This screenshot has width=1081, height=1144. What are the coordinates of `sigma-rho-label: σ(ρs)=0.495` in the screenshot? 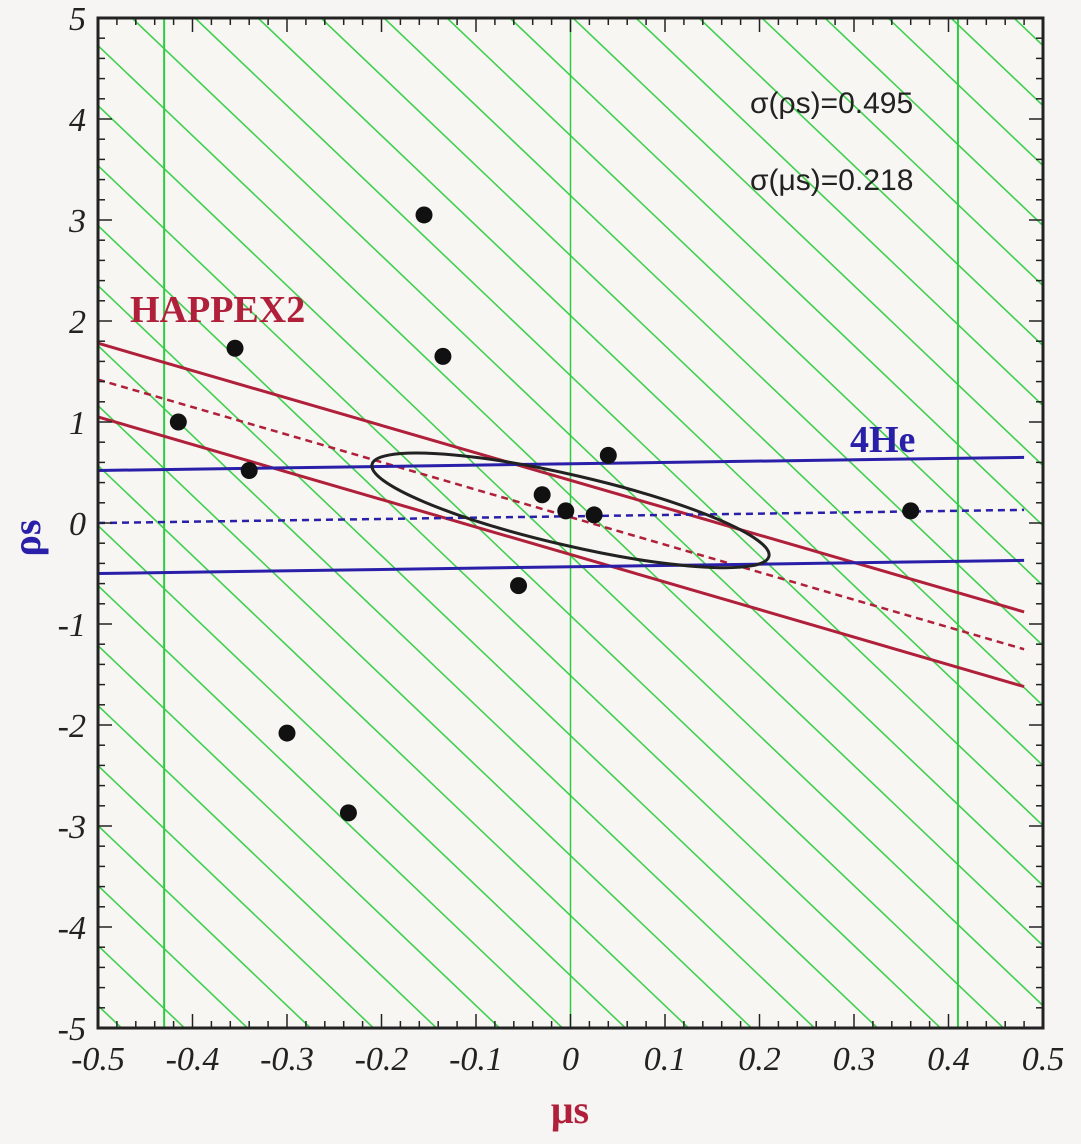 It's located at (831, 103).